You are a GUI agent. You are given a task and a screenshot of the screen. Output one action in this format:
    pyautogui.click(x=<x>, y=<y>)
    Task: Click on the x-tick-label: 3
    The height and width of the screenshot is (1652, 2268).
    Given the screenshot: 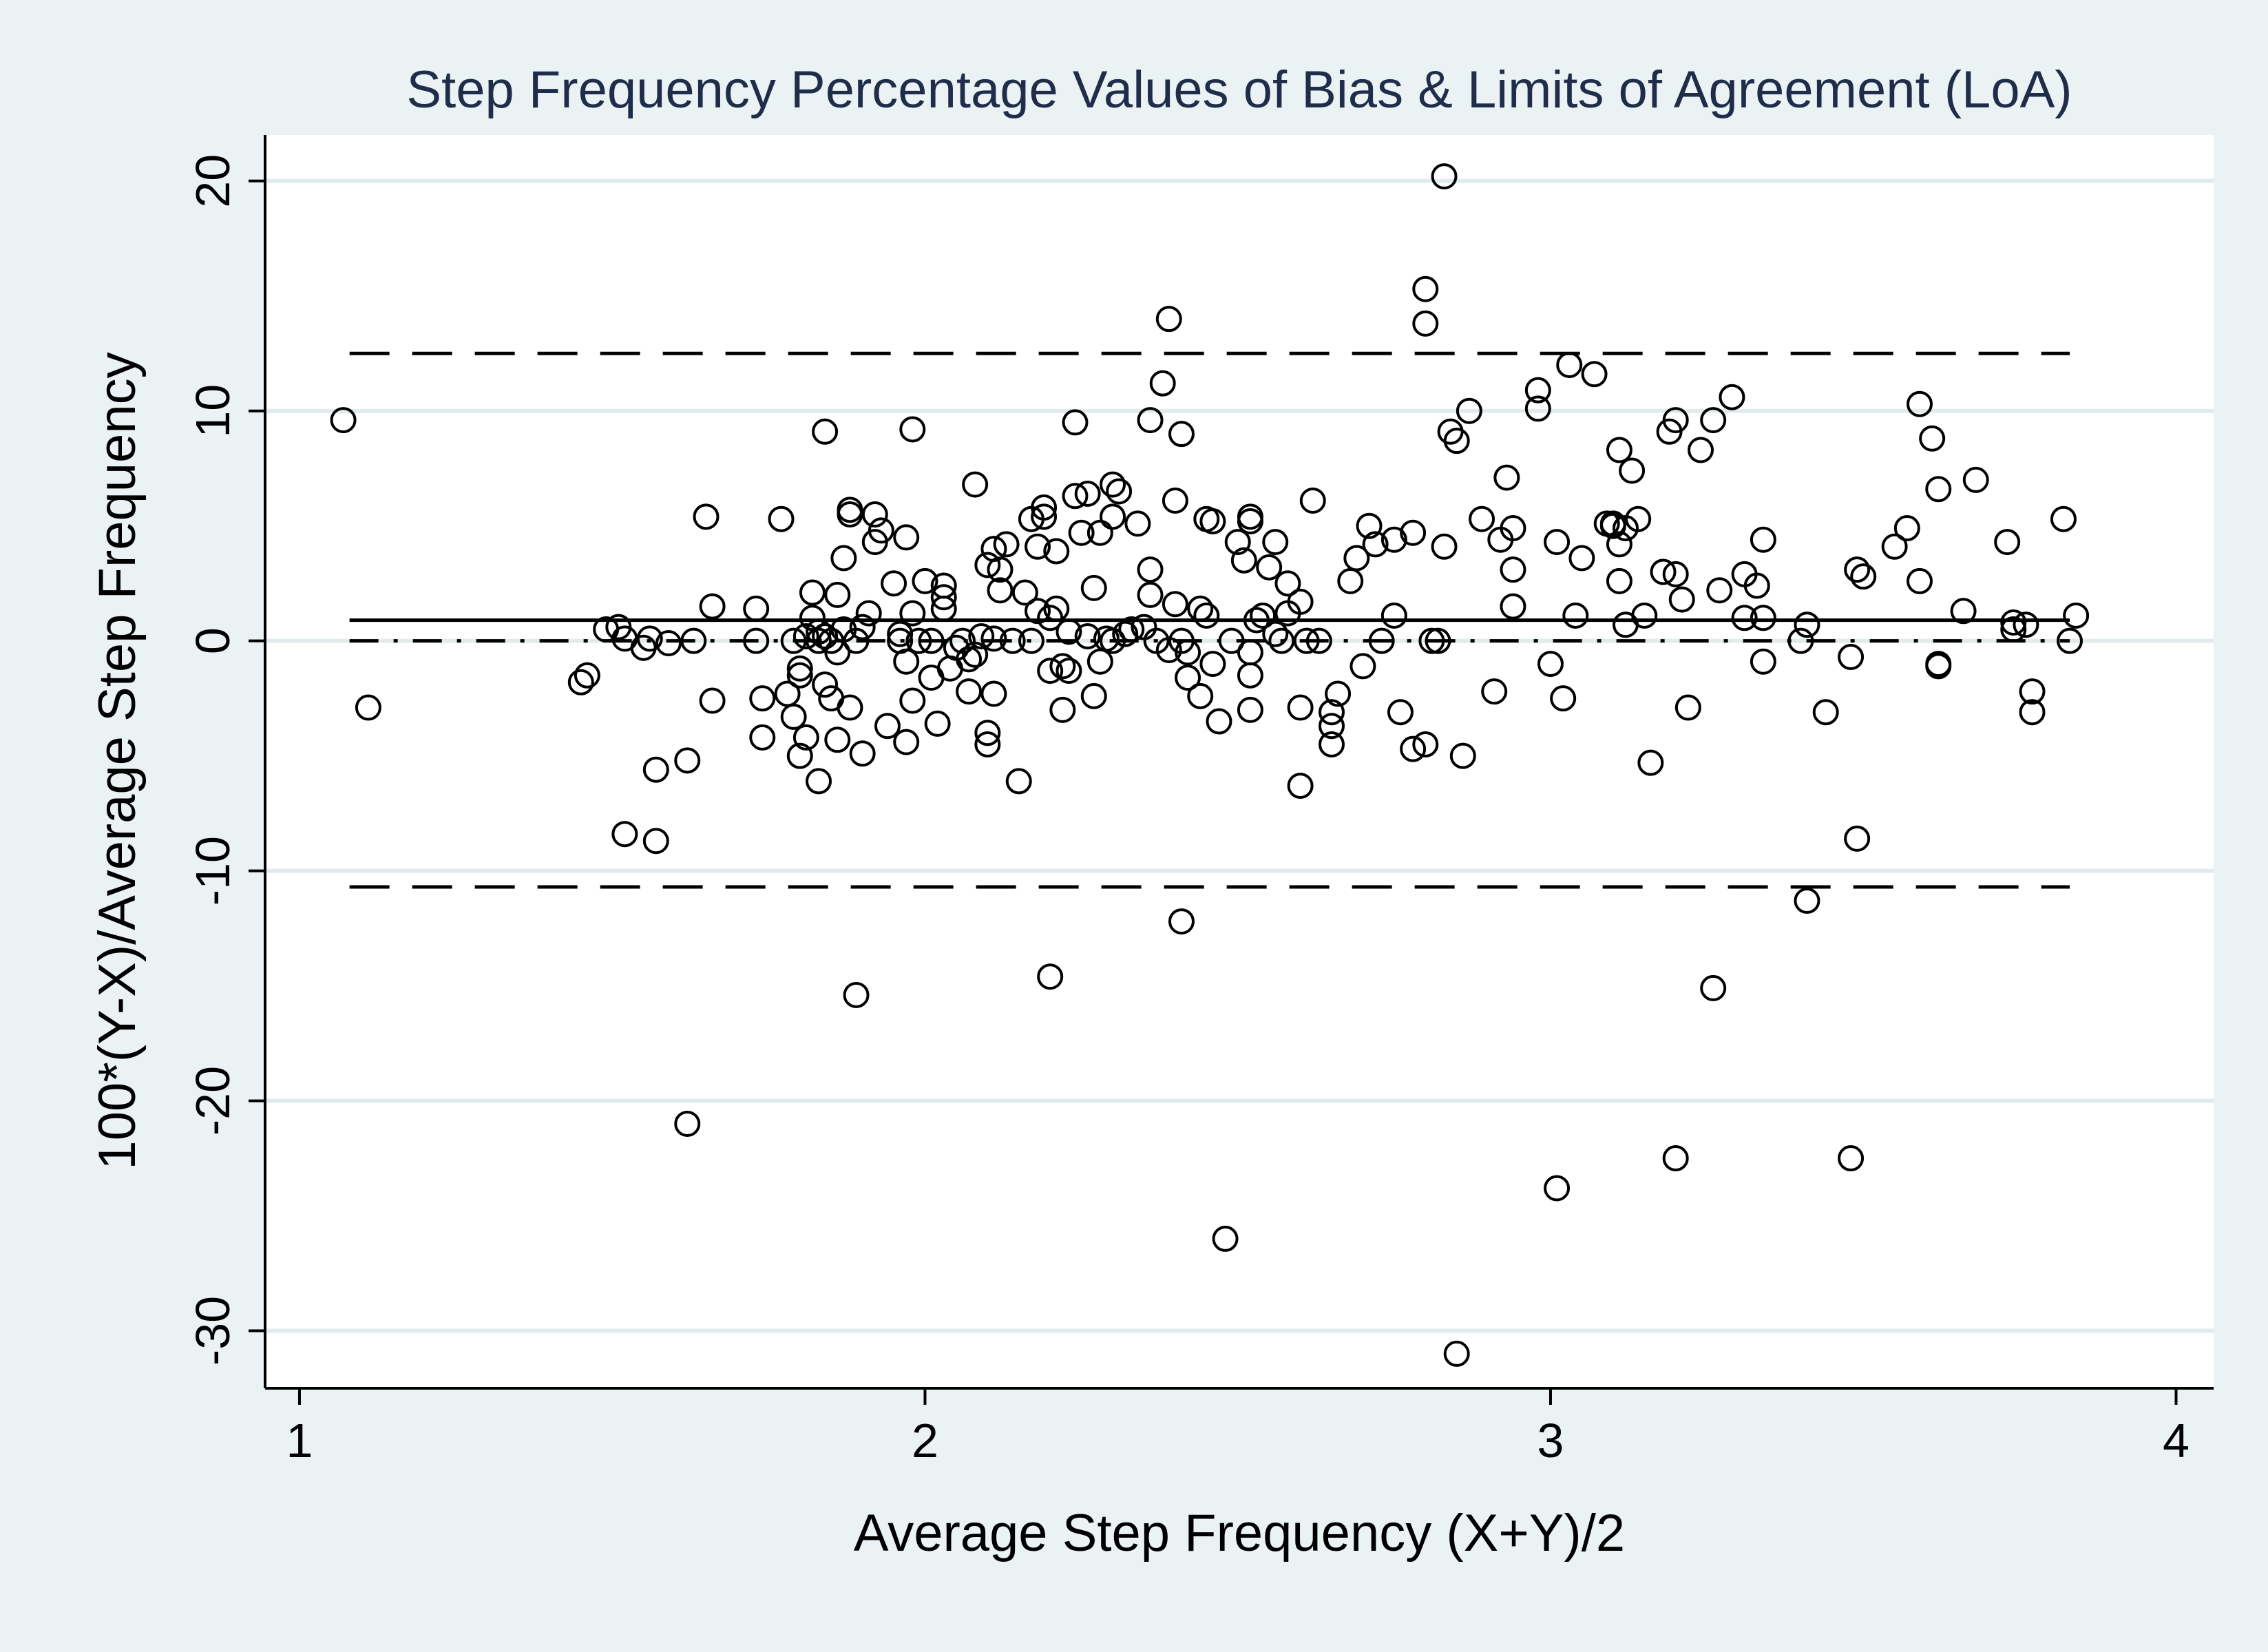 What is the action you would take?
    pyautogui.click(x=1550, y=1440)
    